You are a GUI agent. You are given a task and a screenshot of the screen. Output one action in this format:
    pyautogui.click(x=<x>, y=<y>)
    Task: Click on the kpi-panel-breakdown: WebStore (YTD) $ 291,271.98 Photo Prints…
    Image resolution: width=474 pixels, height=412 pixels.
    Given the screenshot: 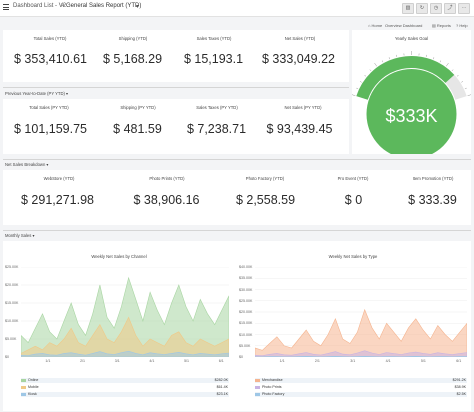 What is the action you would take?
    pyautogui.click(x=237, y=197)
    